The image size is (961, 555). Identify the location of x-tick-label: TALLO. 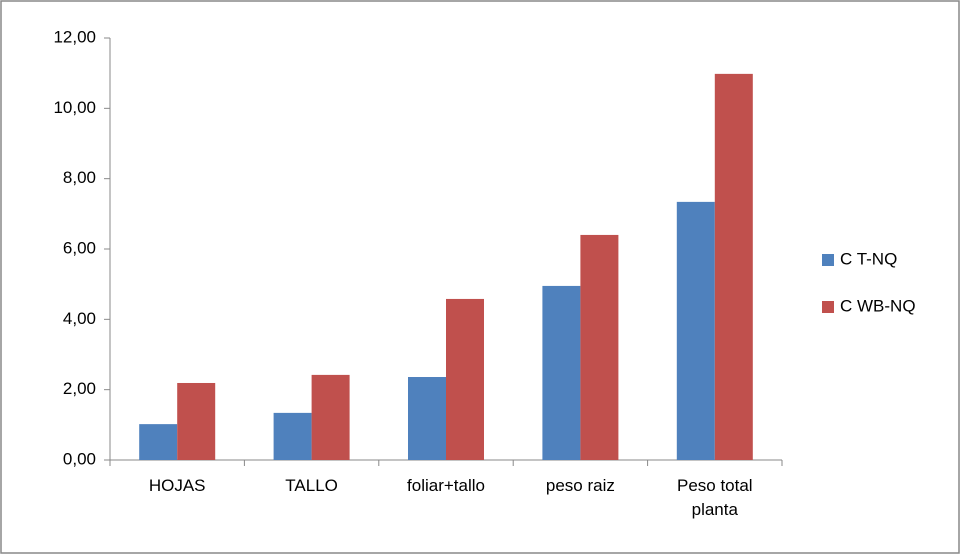
(311, 485).